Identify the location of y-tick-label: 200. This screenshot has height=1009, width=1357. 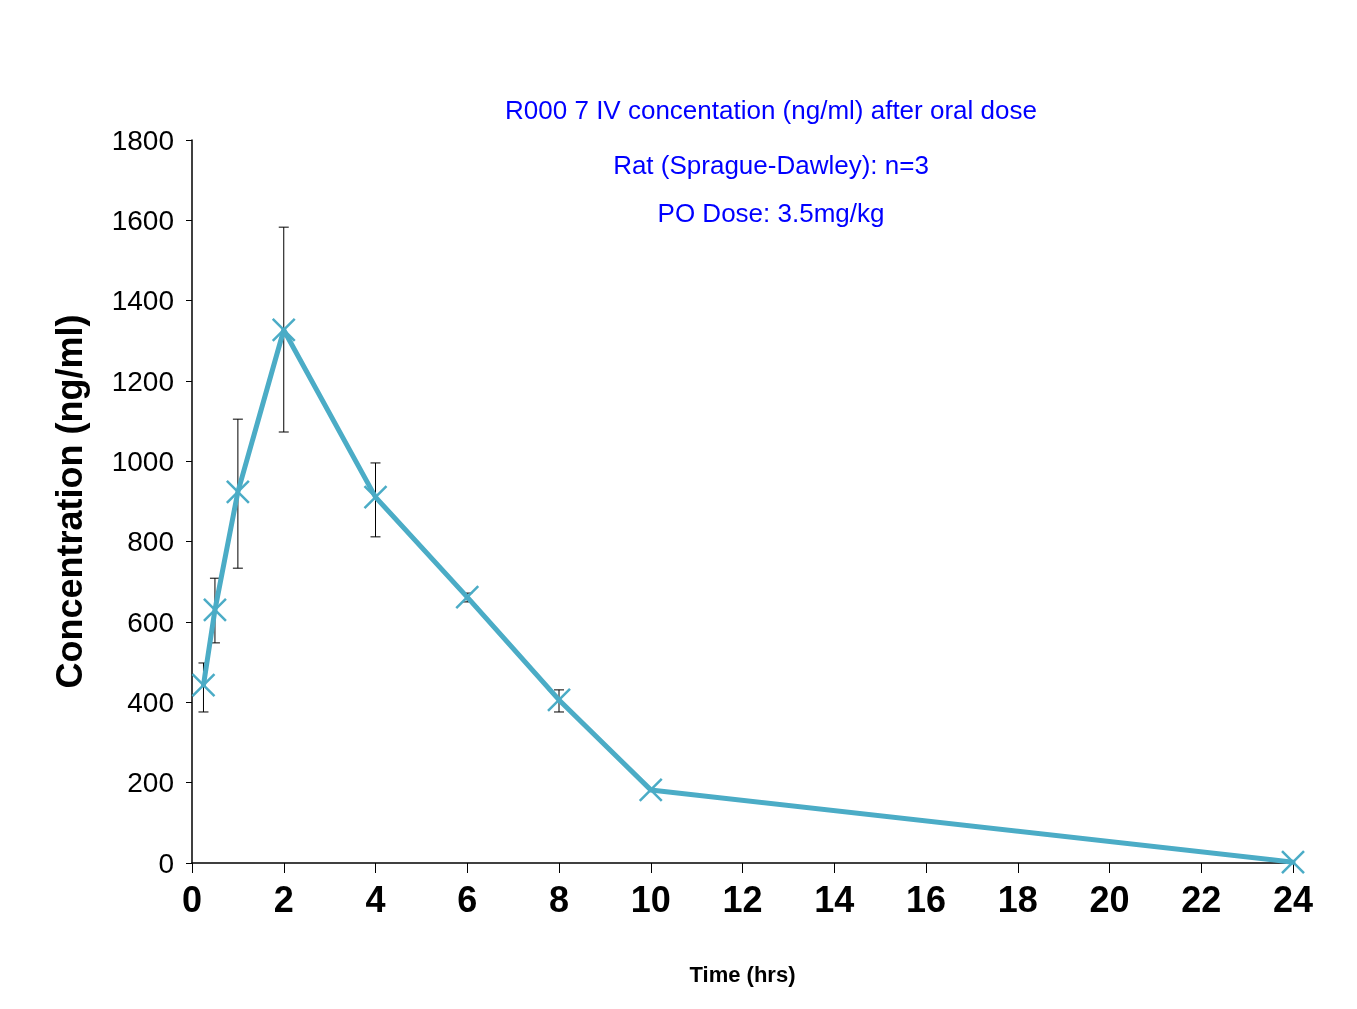
(150, 783).